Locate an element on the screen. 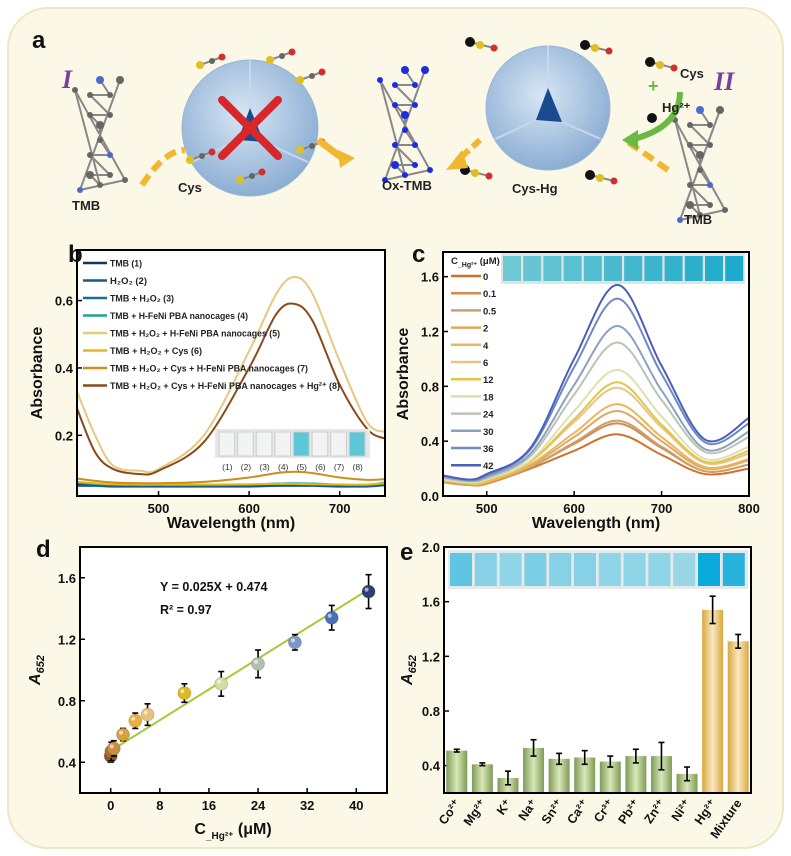 This screenshot has width=791, height=856. plot-area is located at coordinates (233, 670).